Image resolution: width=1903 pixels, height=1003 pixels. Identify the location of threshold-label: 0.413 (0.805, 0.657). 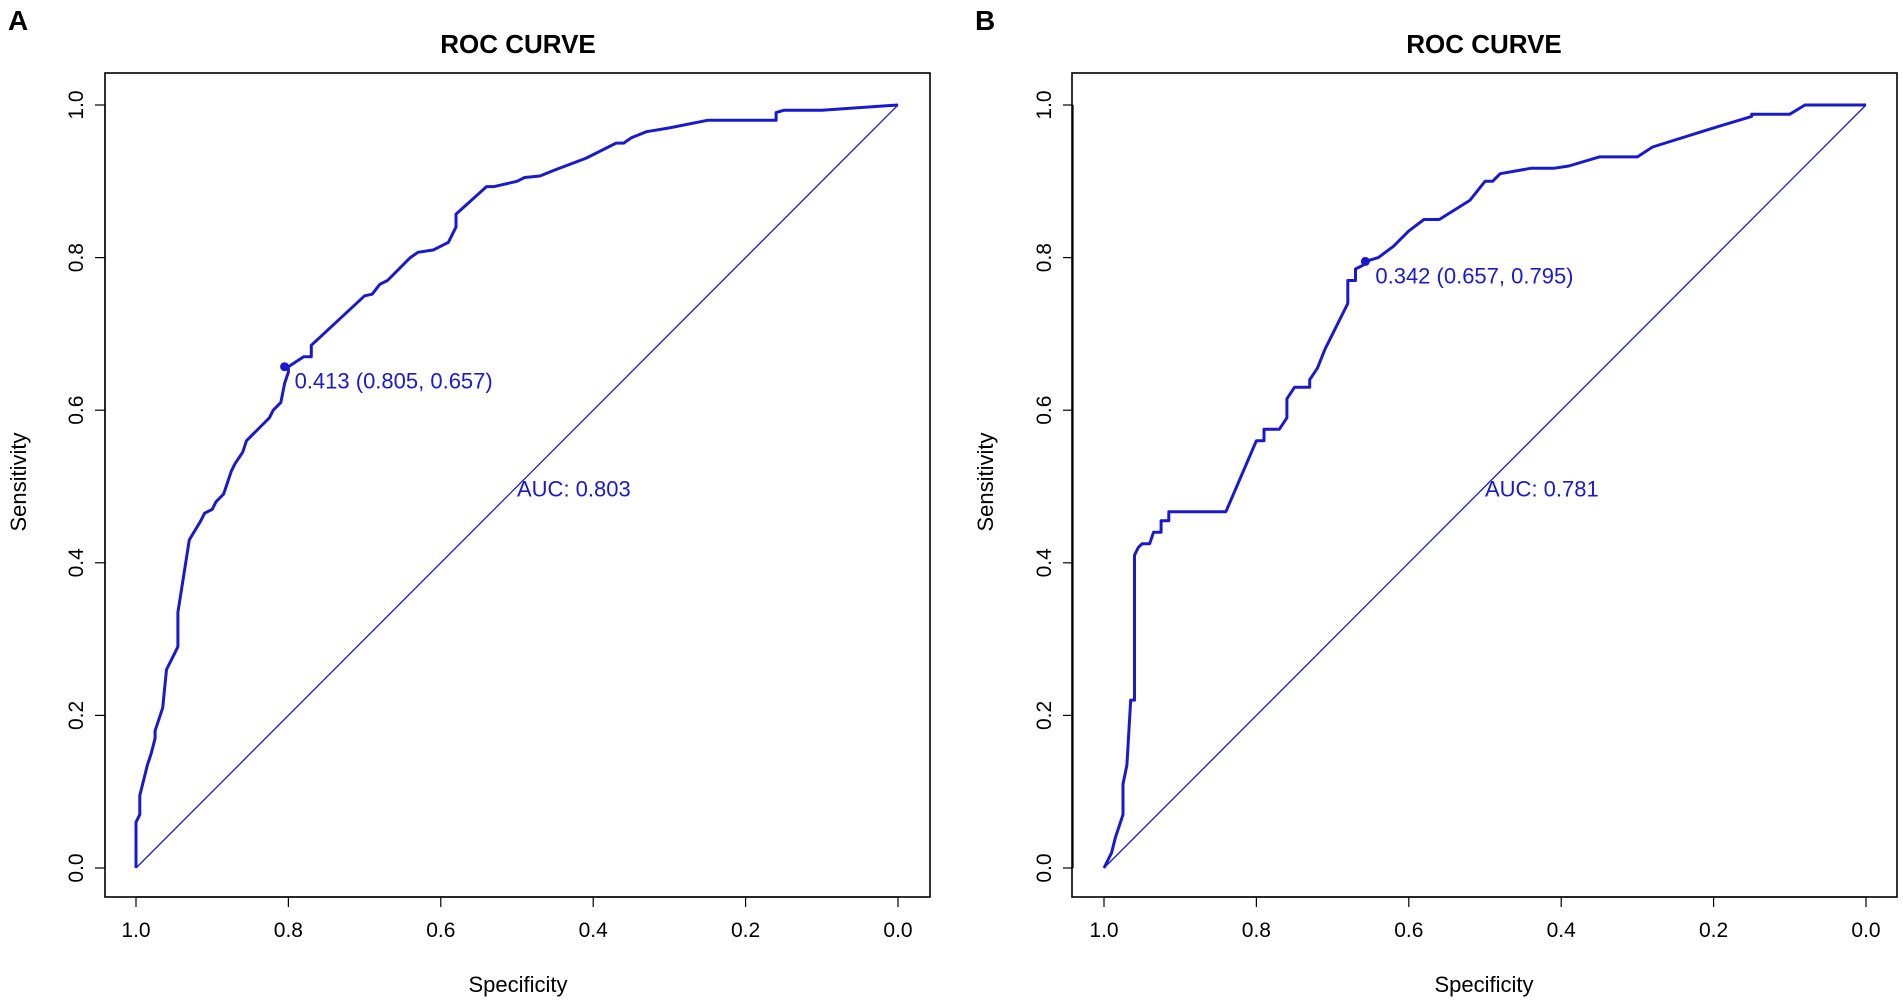
(394, 381).